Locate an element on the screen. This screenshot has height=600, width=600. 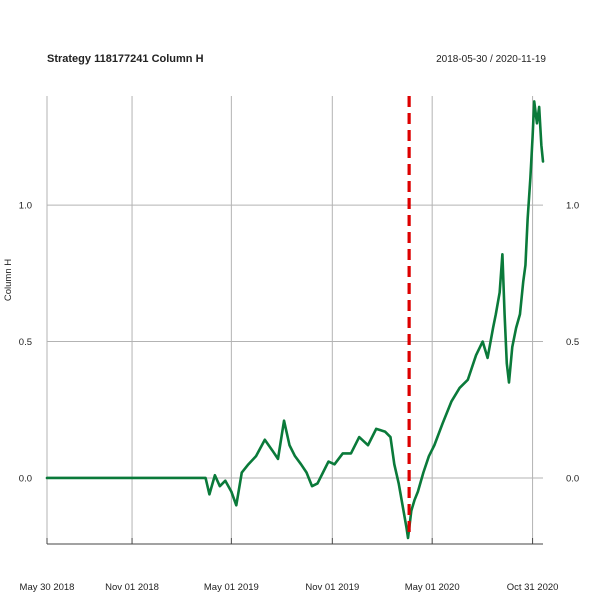
x-tick-label: May 01 2019 is located at coordinates (231, 587).